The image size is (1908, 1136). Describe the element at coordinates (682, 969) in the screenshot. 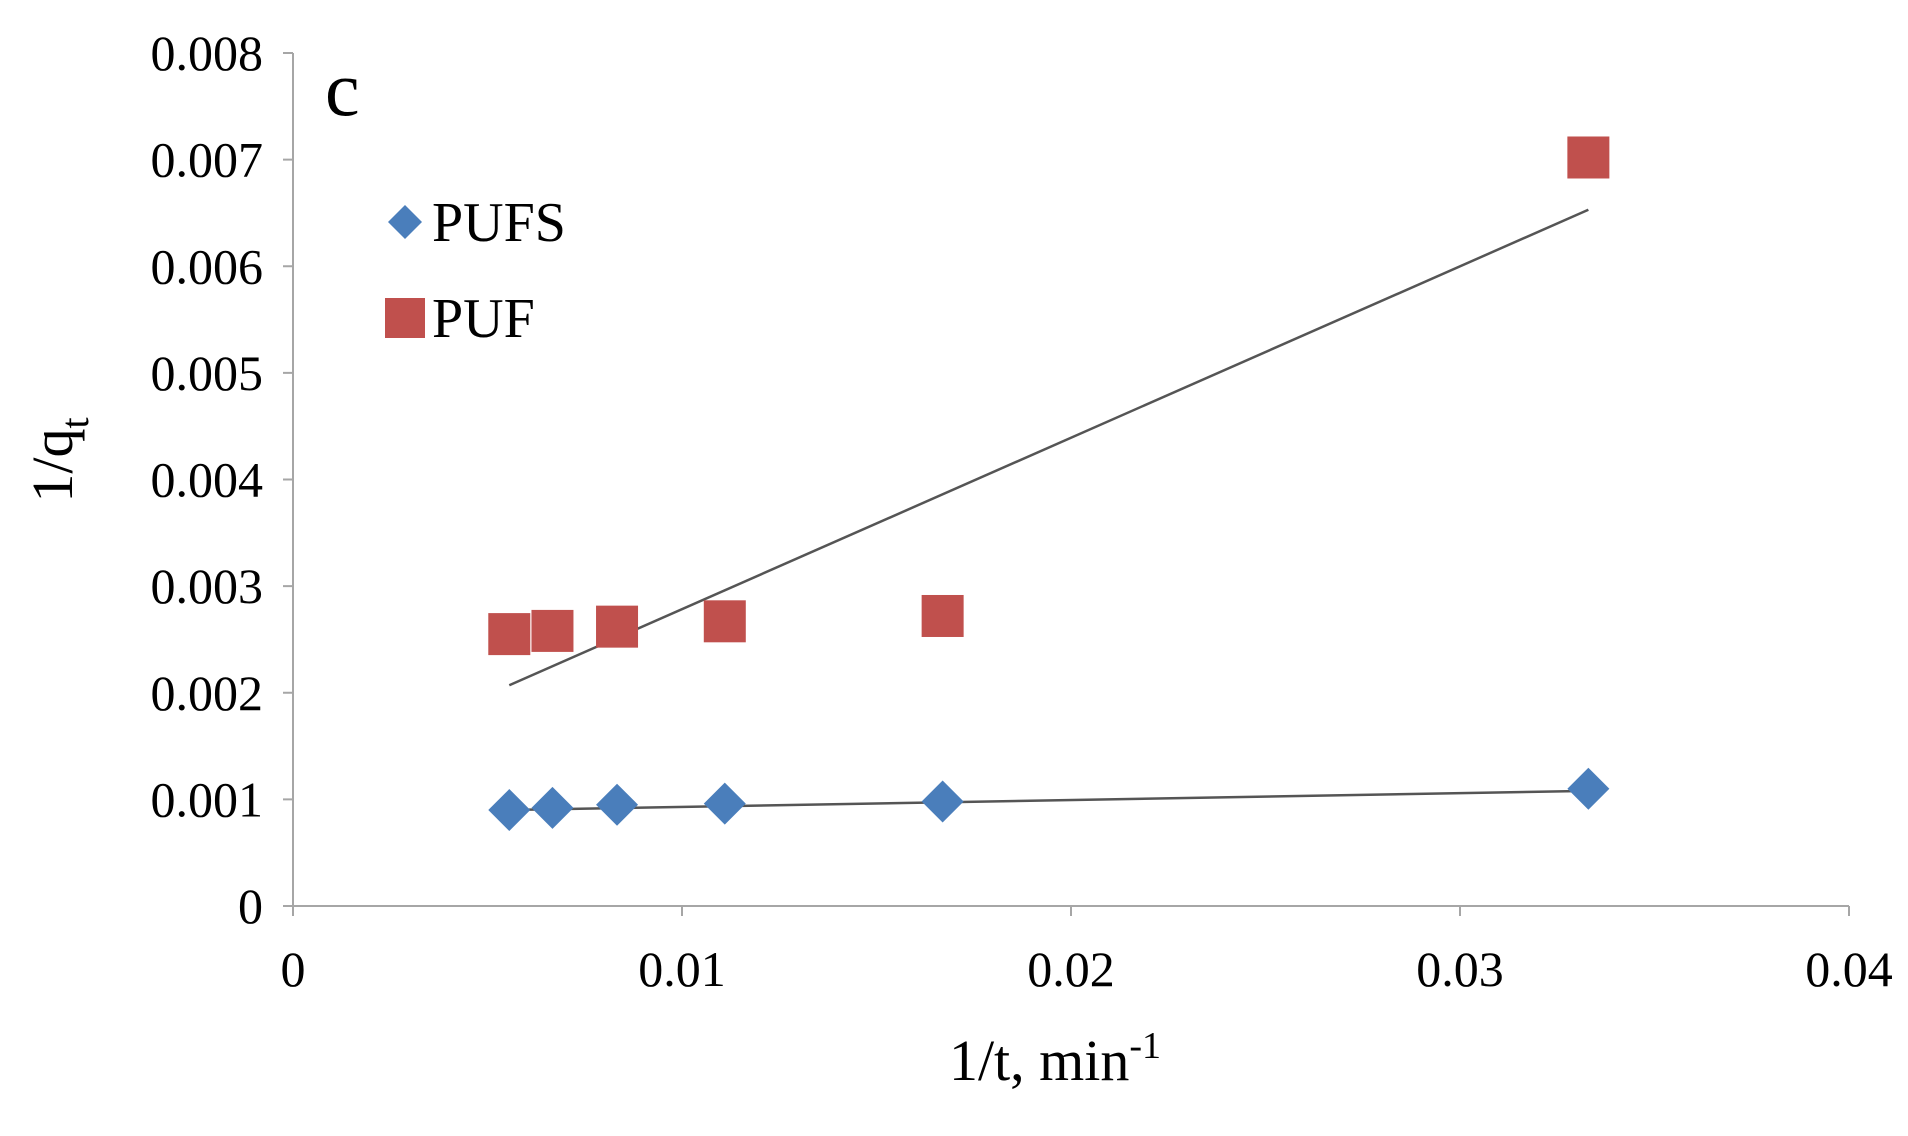

I see `x-tick-label: 0.01` at that location.